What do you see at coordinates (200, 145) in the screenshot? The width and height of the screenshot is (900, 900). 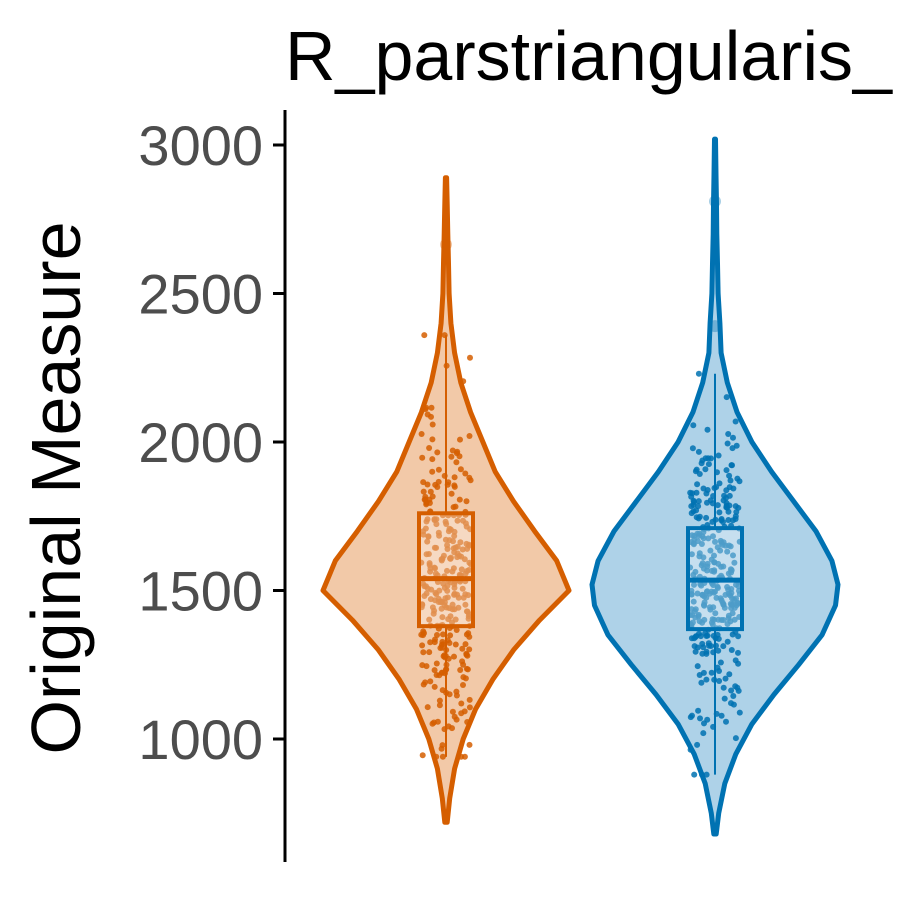 I see `y-tick-label: 3000` at bounding box center [200, 145].